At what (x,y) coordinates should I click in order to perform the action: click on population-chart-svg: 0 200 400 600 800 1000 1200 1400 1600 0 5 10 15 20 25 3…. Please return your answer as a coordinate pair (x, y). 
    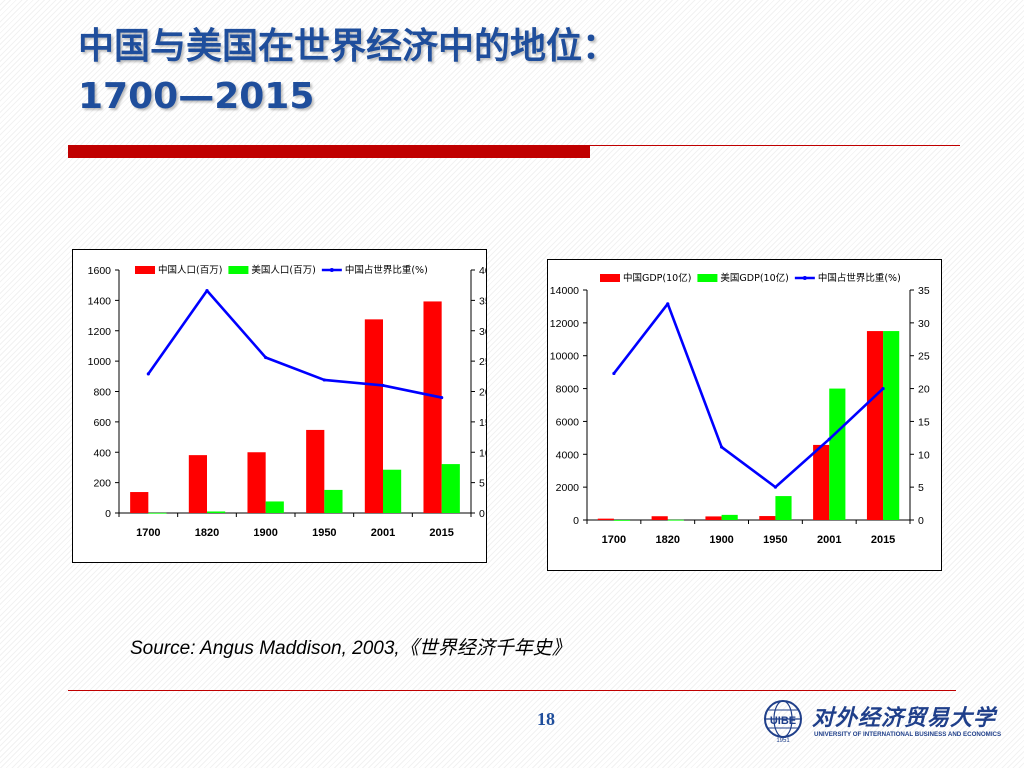
    Looking at the image, I should click on (287, 401).